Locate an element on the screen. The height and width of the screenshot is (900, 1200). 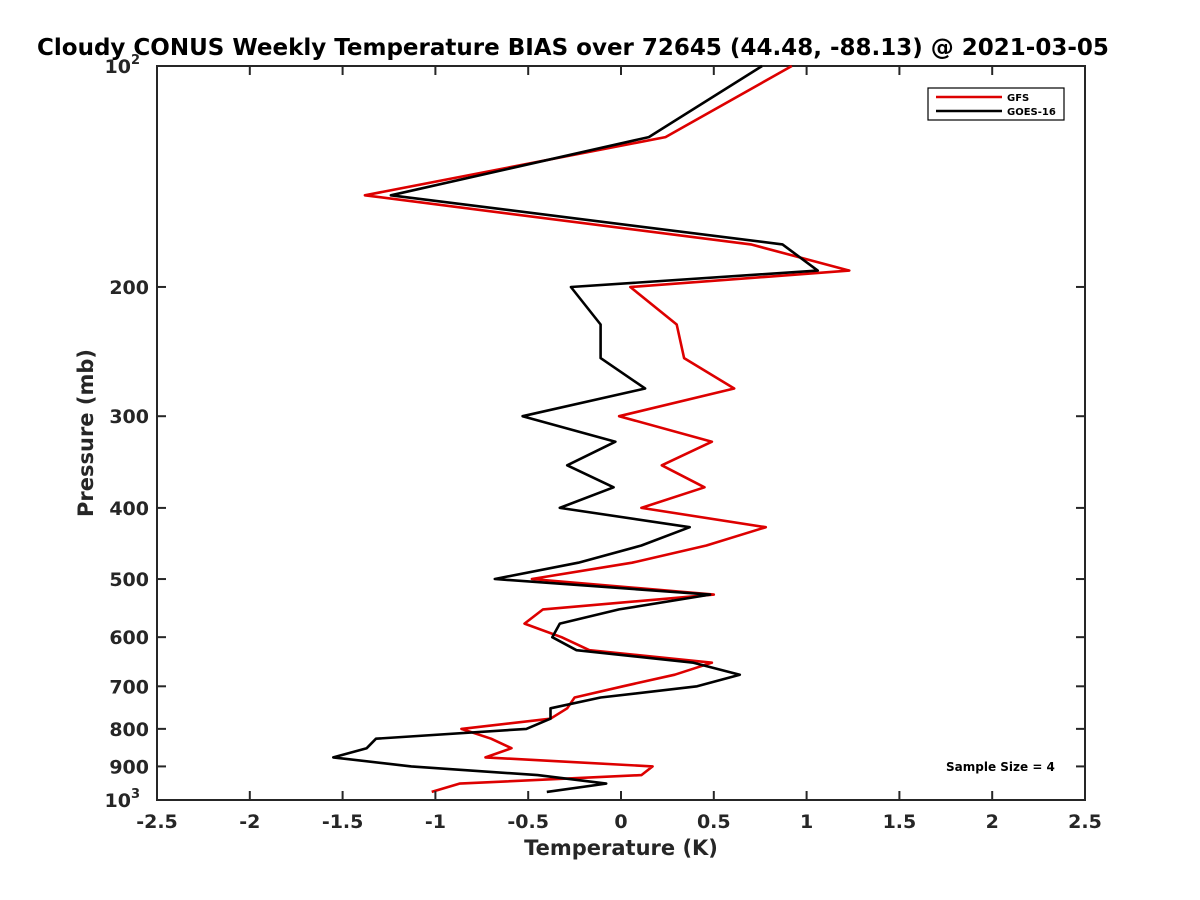
x-tick-label: 0 is located at coordinates (620, 822).